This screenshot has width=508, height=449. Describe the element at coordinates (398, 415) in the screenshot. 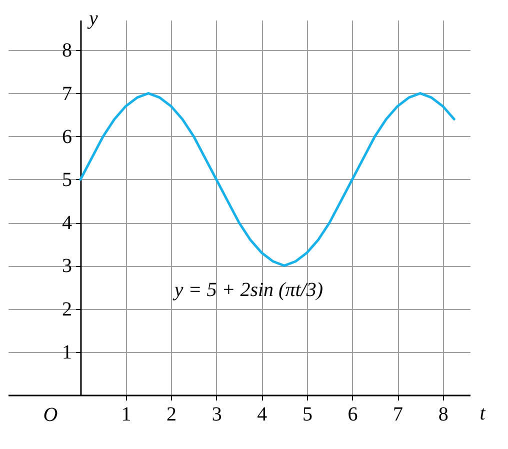

I see `x-tick-label: 7` at that location.